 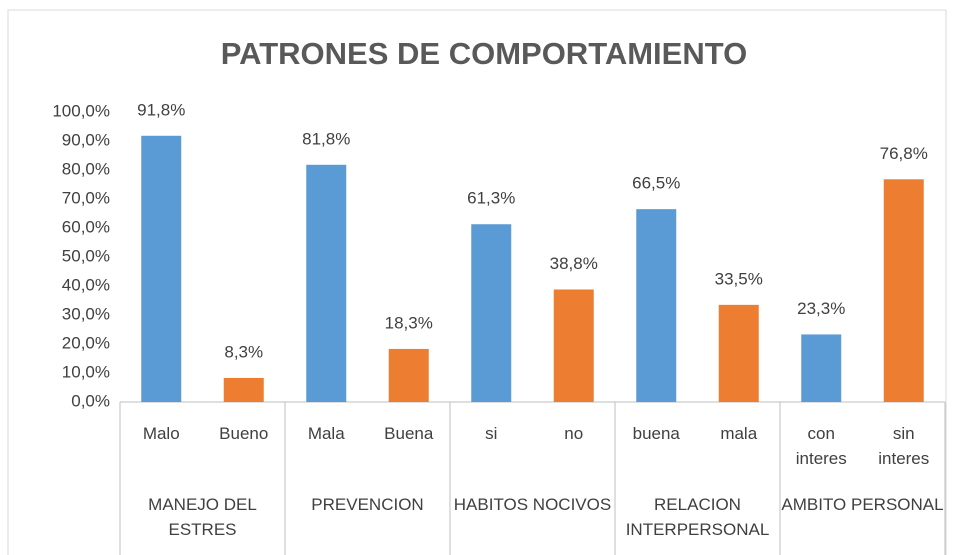 What do you see at coordinates (86, 255) in the screenshot?
I see `y-tick-label: 50,0%` at bounding box center [86, 255].